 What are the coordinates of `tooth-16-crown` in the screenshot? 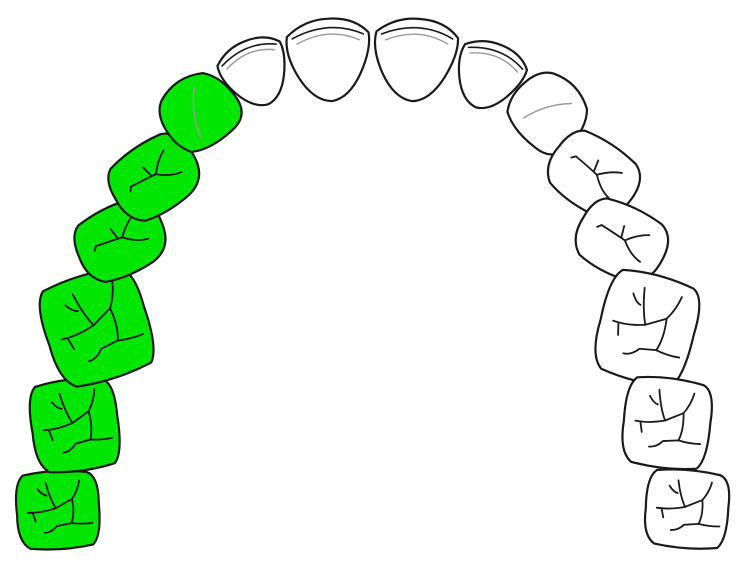 It's located at (687, 509).